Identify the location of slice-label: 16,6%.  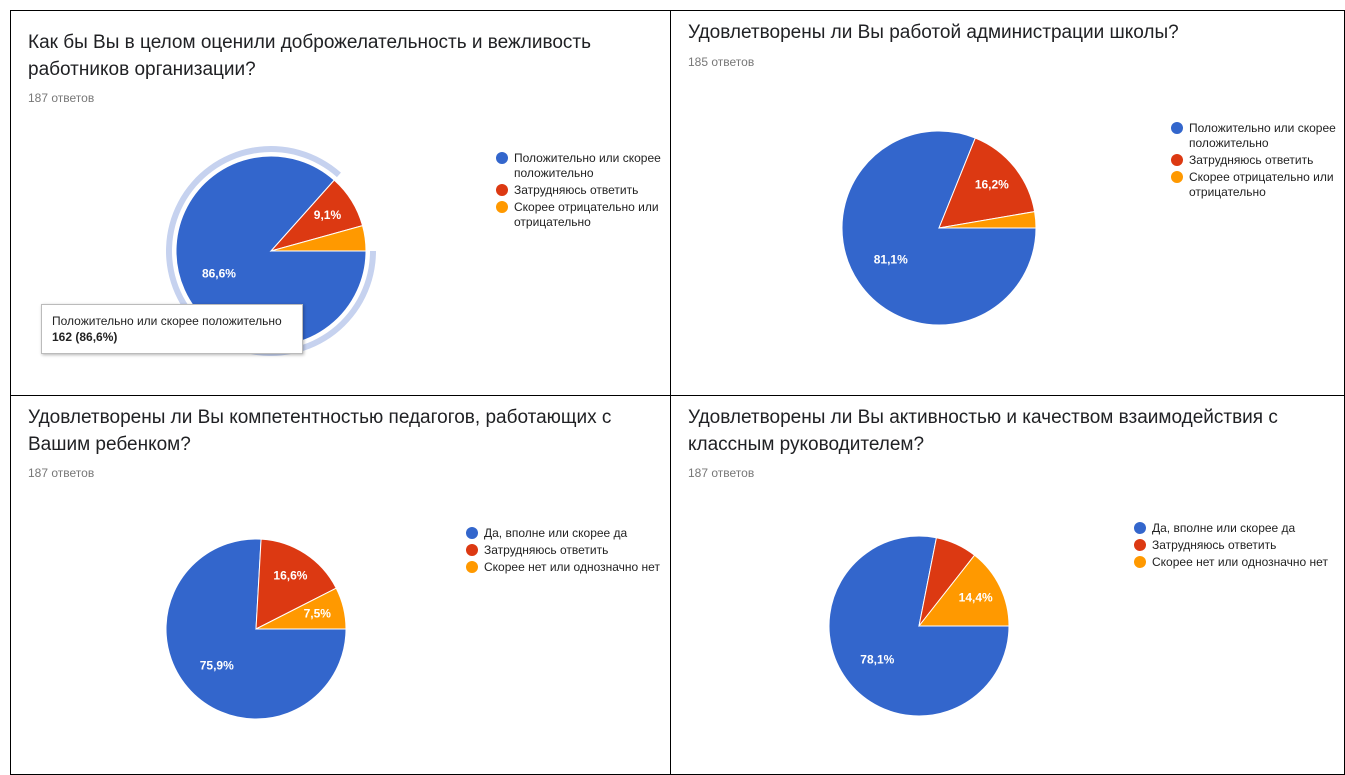
(290, 575).